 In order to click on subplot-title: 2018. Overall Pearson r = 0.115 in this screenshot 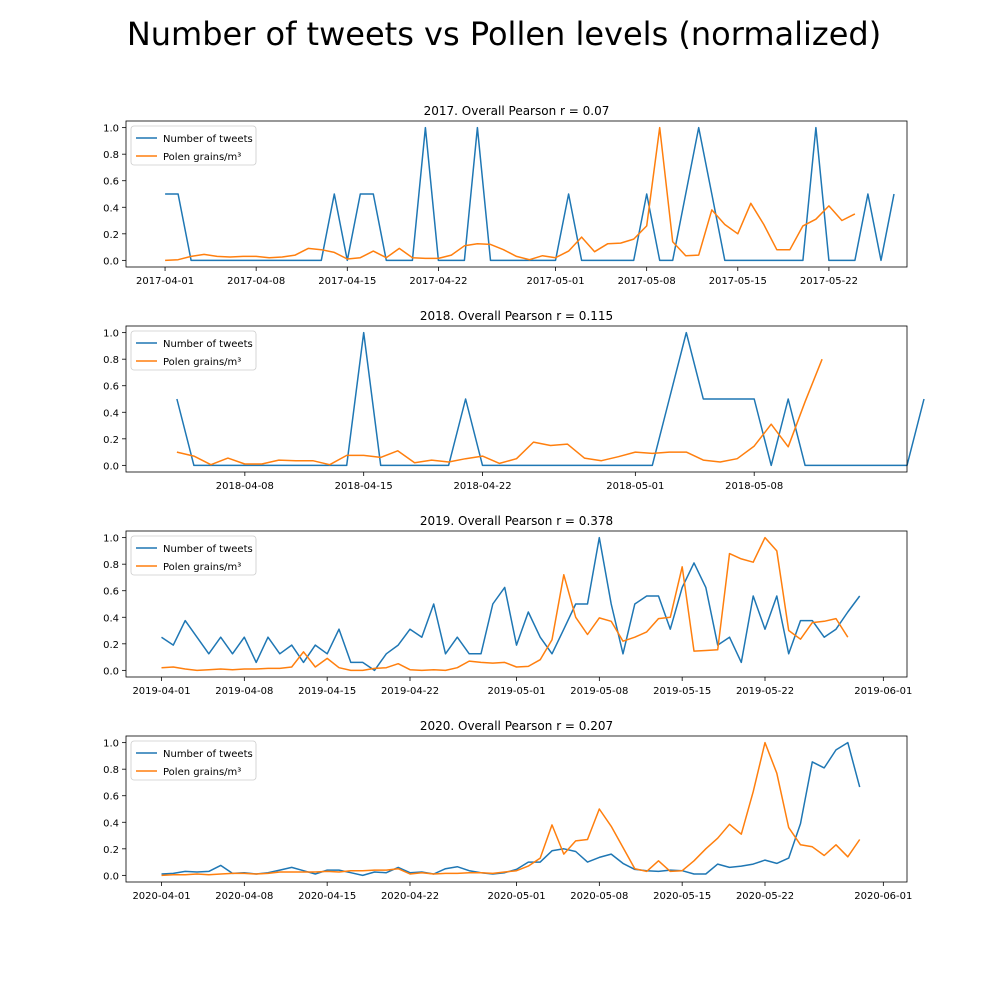, I will do `click(516, 316)`.